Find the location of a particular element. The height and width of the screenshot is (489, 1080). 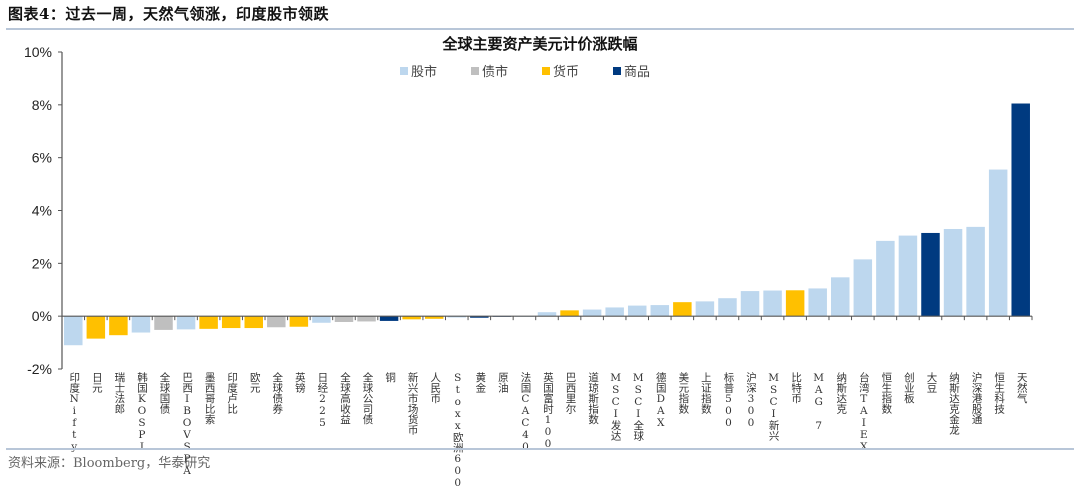

y-axis: -2% 0% 2% 4% 6% 8% 10% is located at coordinates (43, 210).